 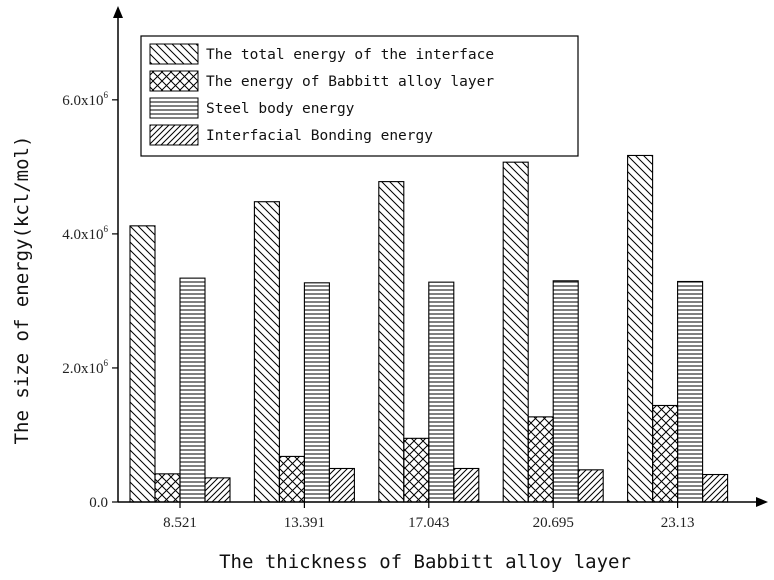 I want to click on x-axis-arrow, so click(x=762, y=502).